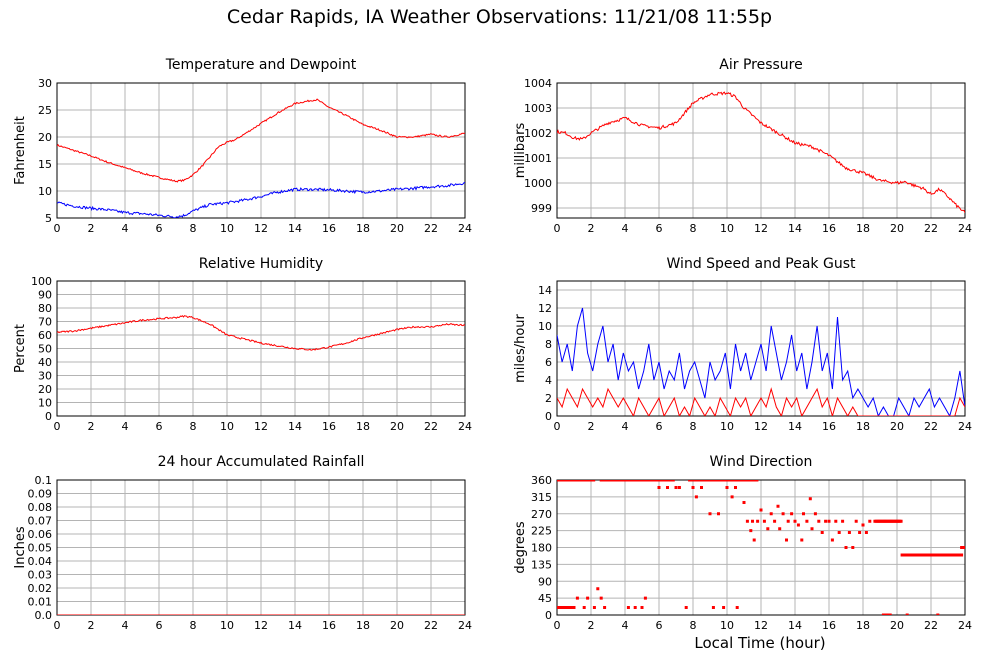 This screenshot has height=659, width=999. I want to click on rh-series-red-line, so click(261, 333).